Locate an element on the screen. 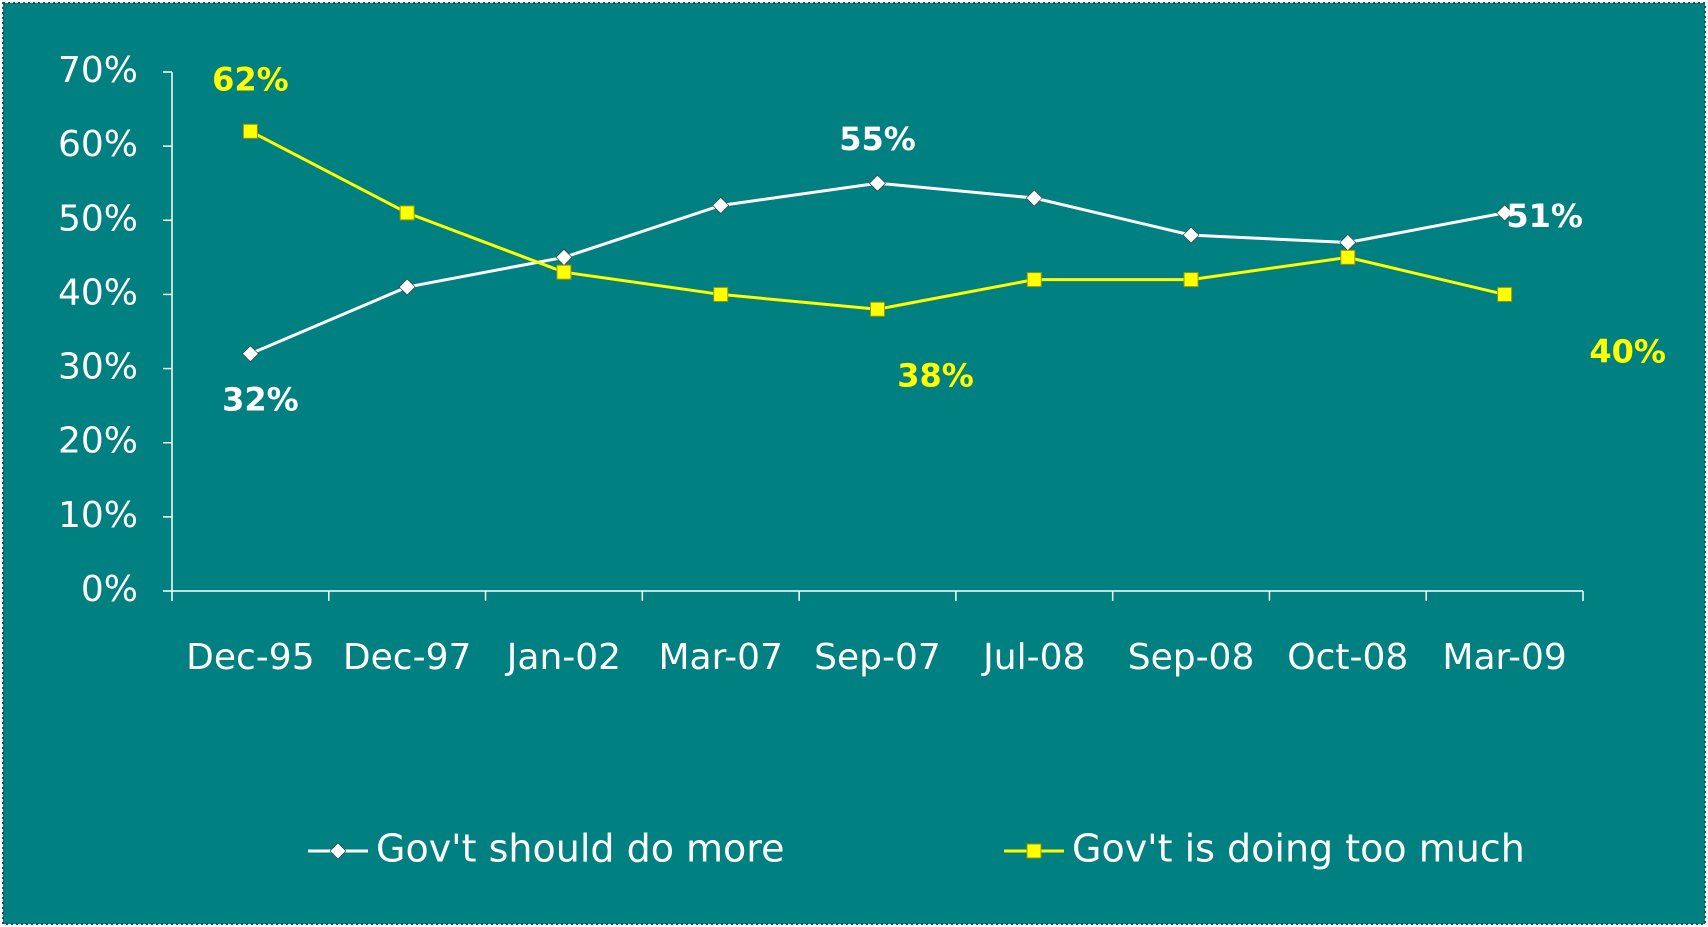  x-tick-label: Mar-09 is located at coordinates (1504, 657).